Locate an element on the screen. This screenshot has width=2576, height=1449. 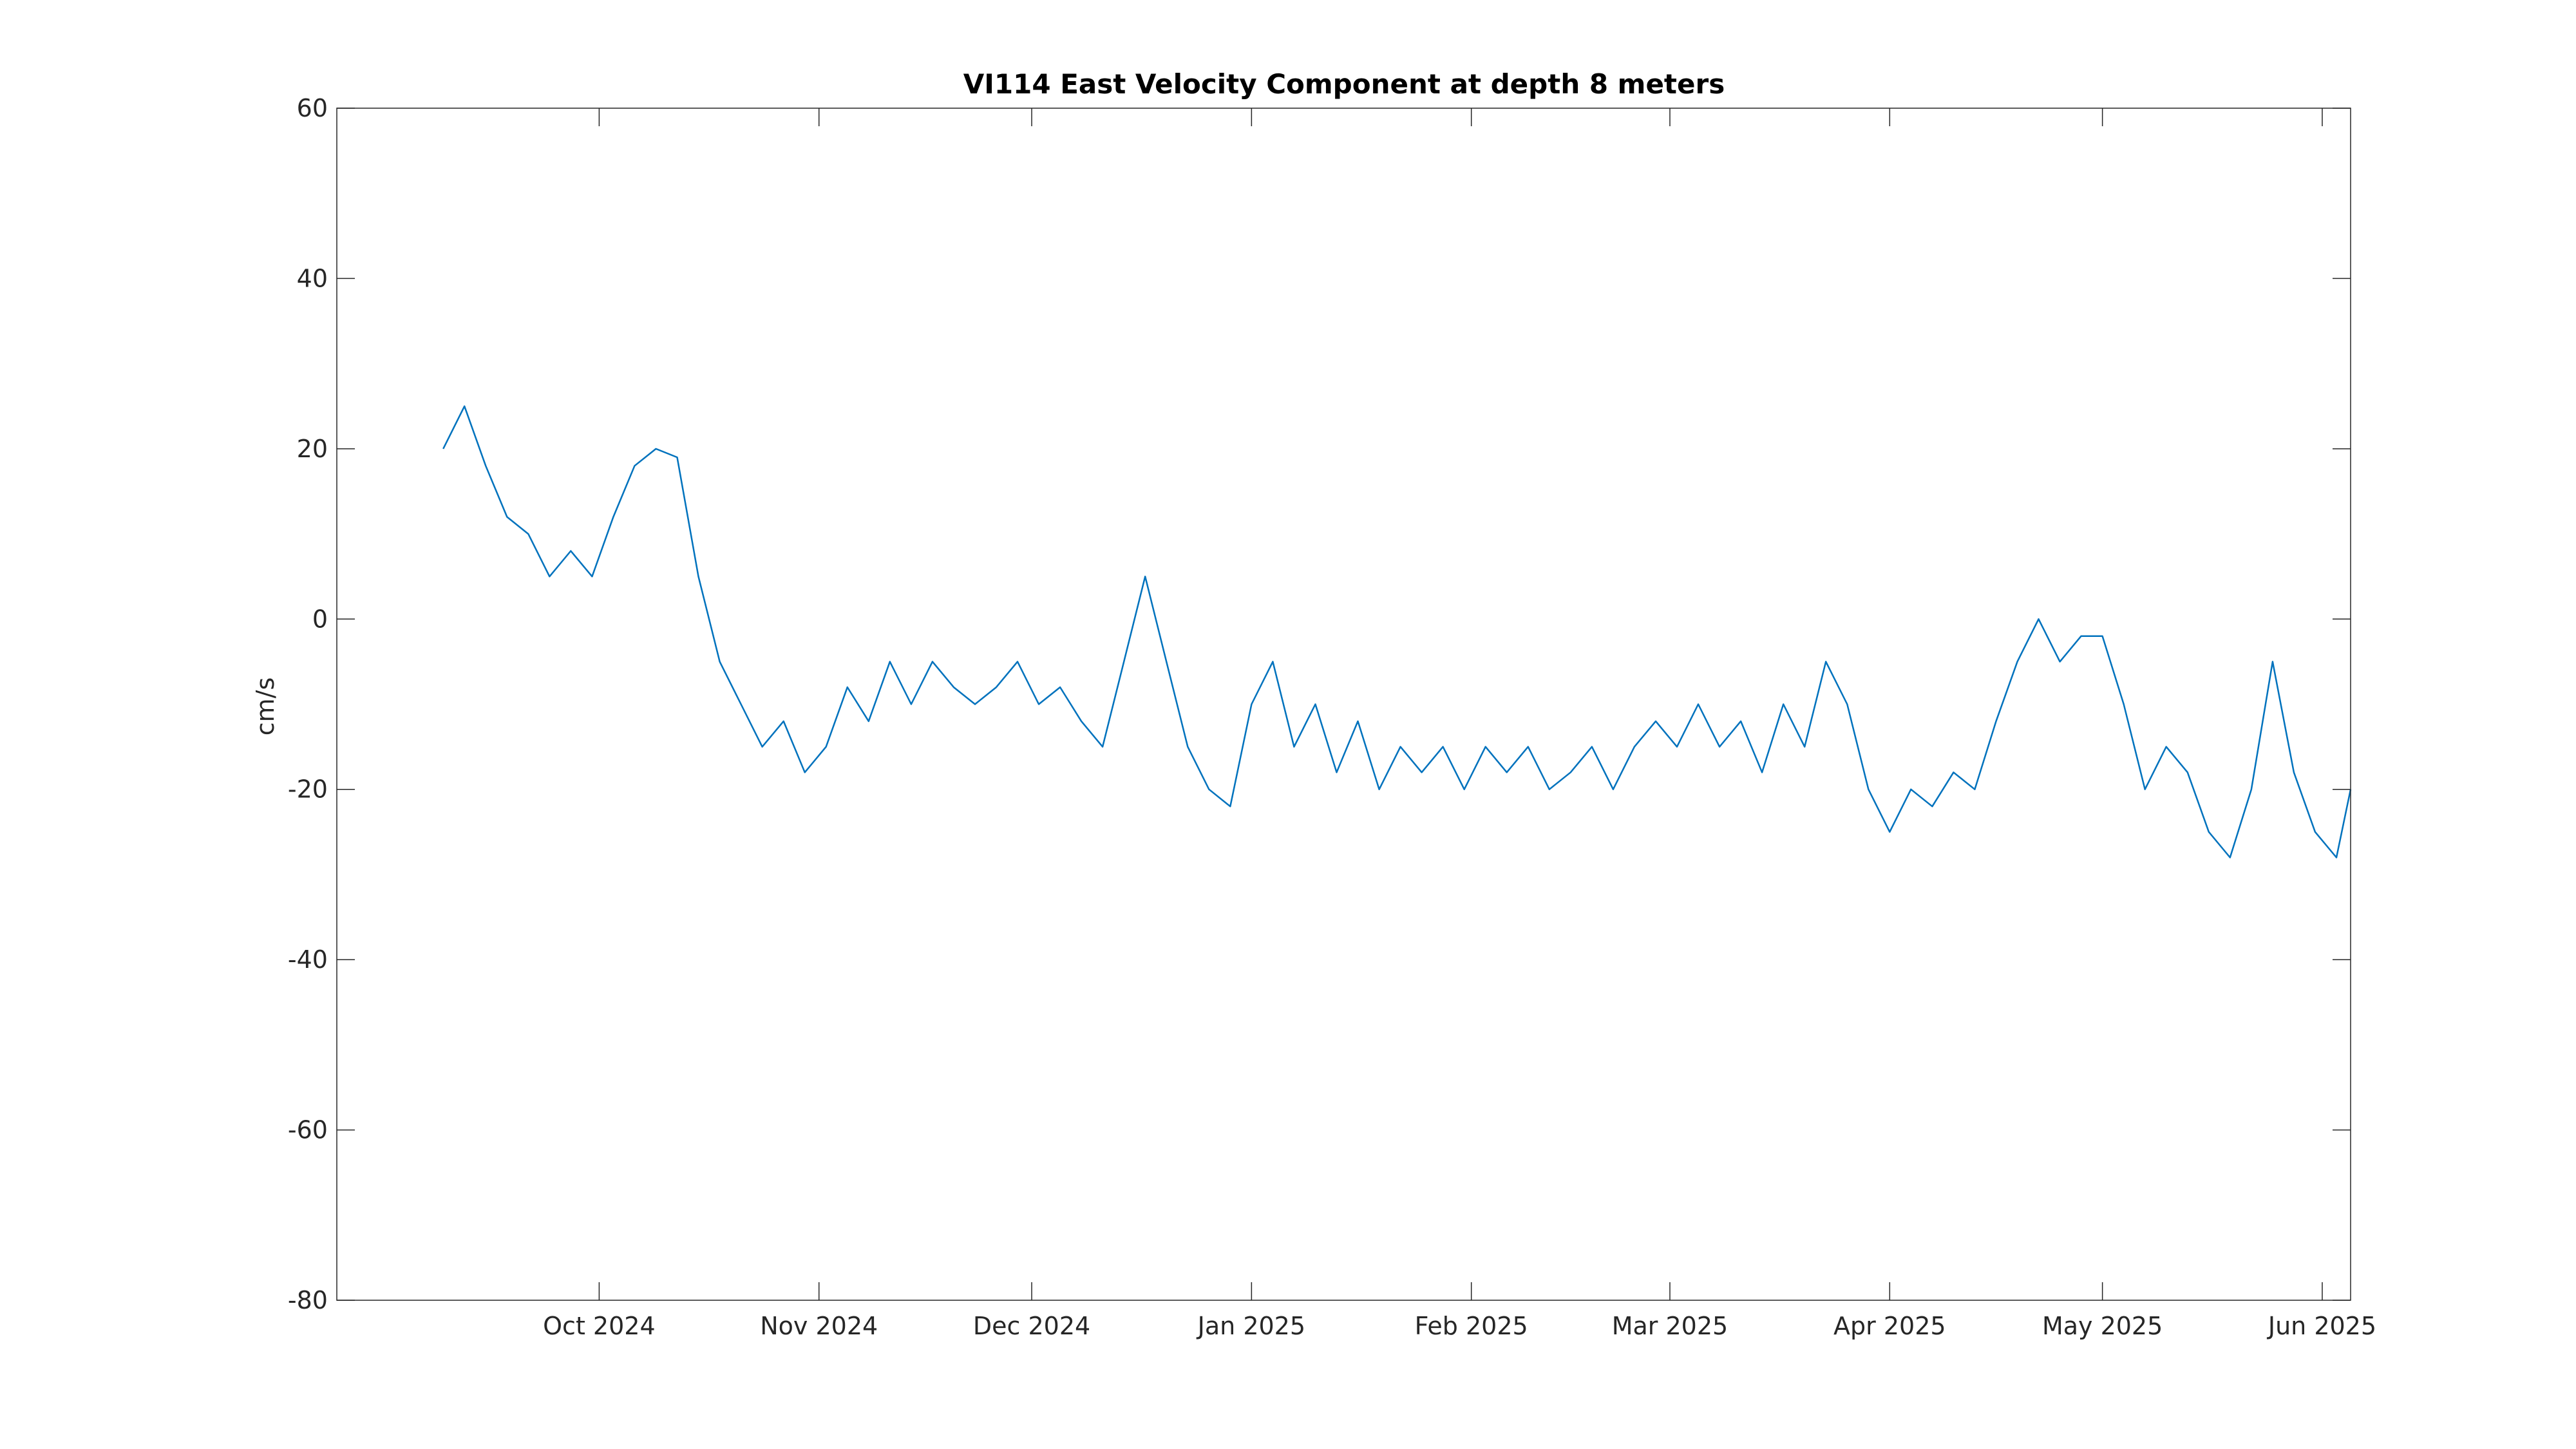
y-axis-label: cm/s is located at coordinates (265, 707).